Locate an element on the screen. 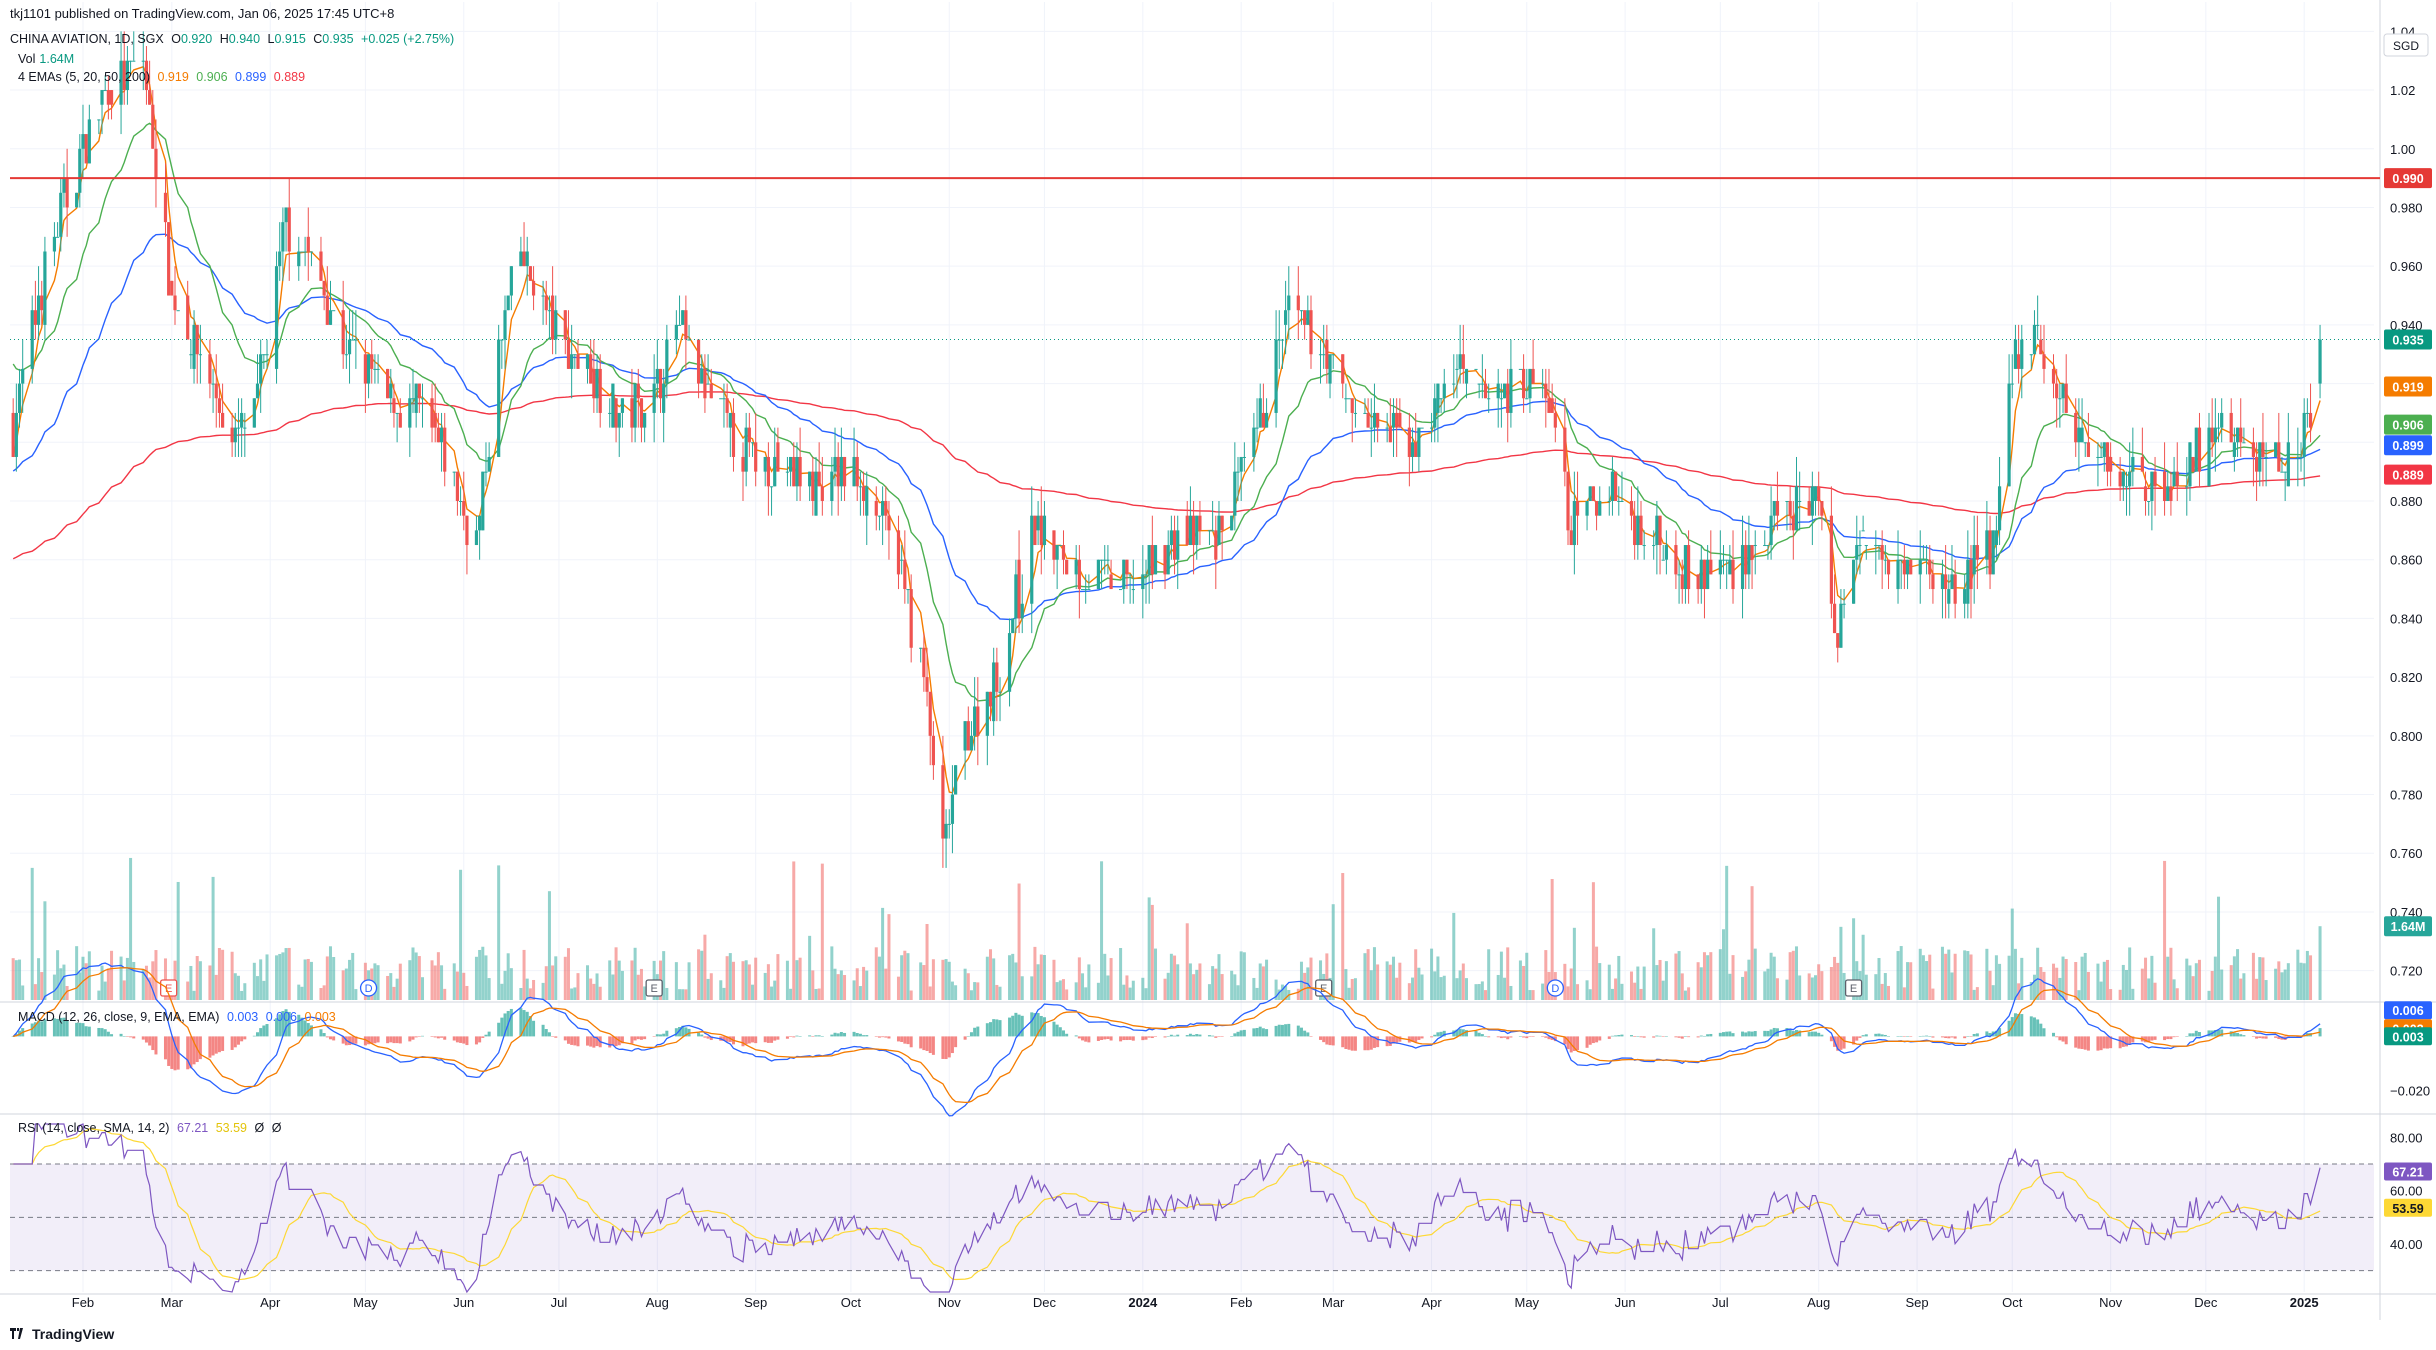 The height and width of the screenshot is (1350, 2436). high-value: 0.940 is located at coordinates (244, 39).